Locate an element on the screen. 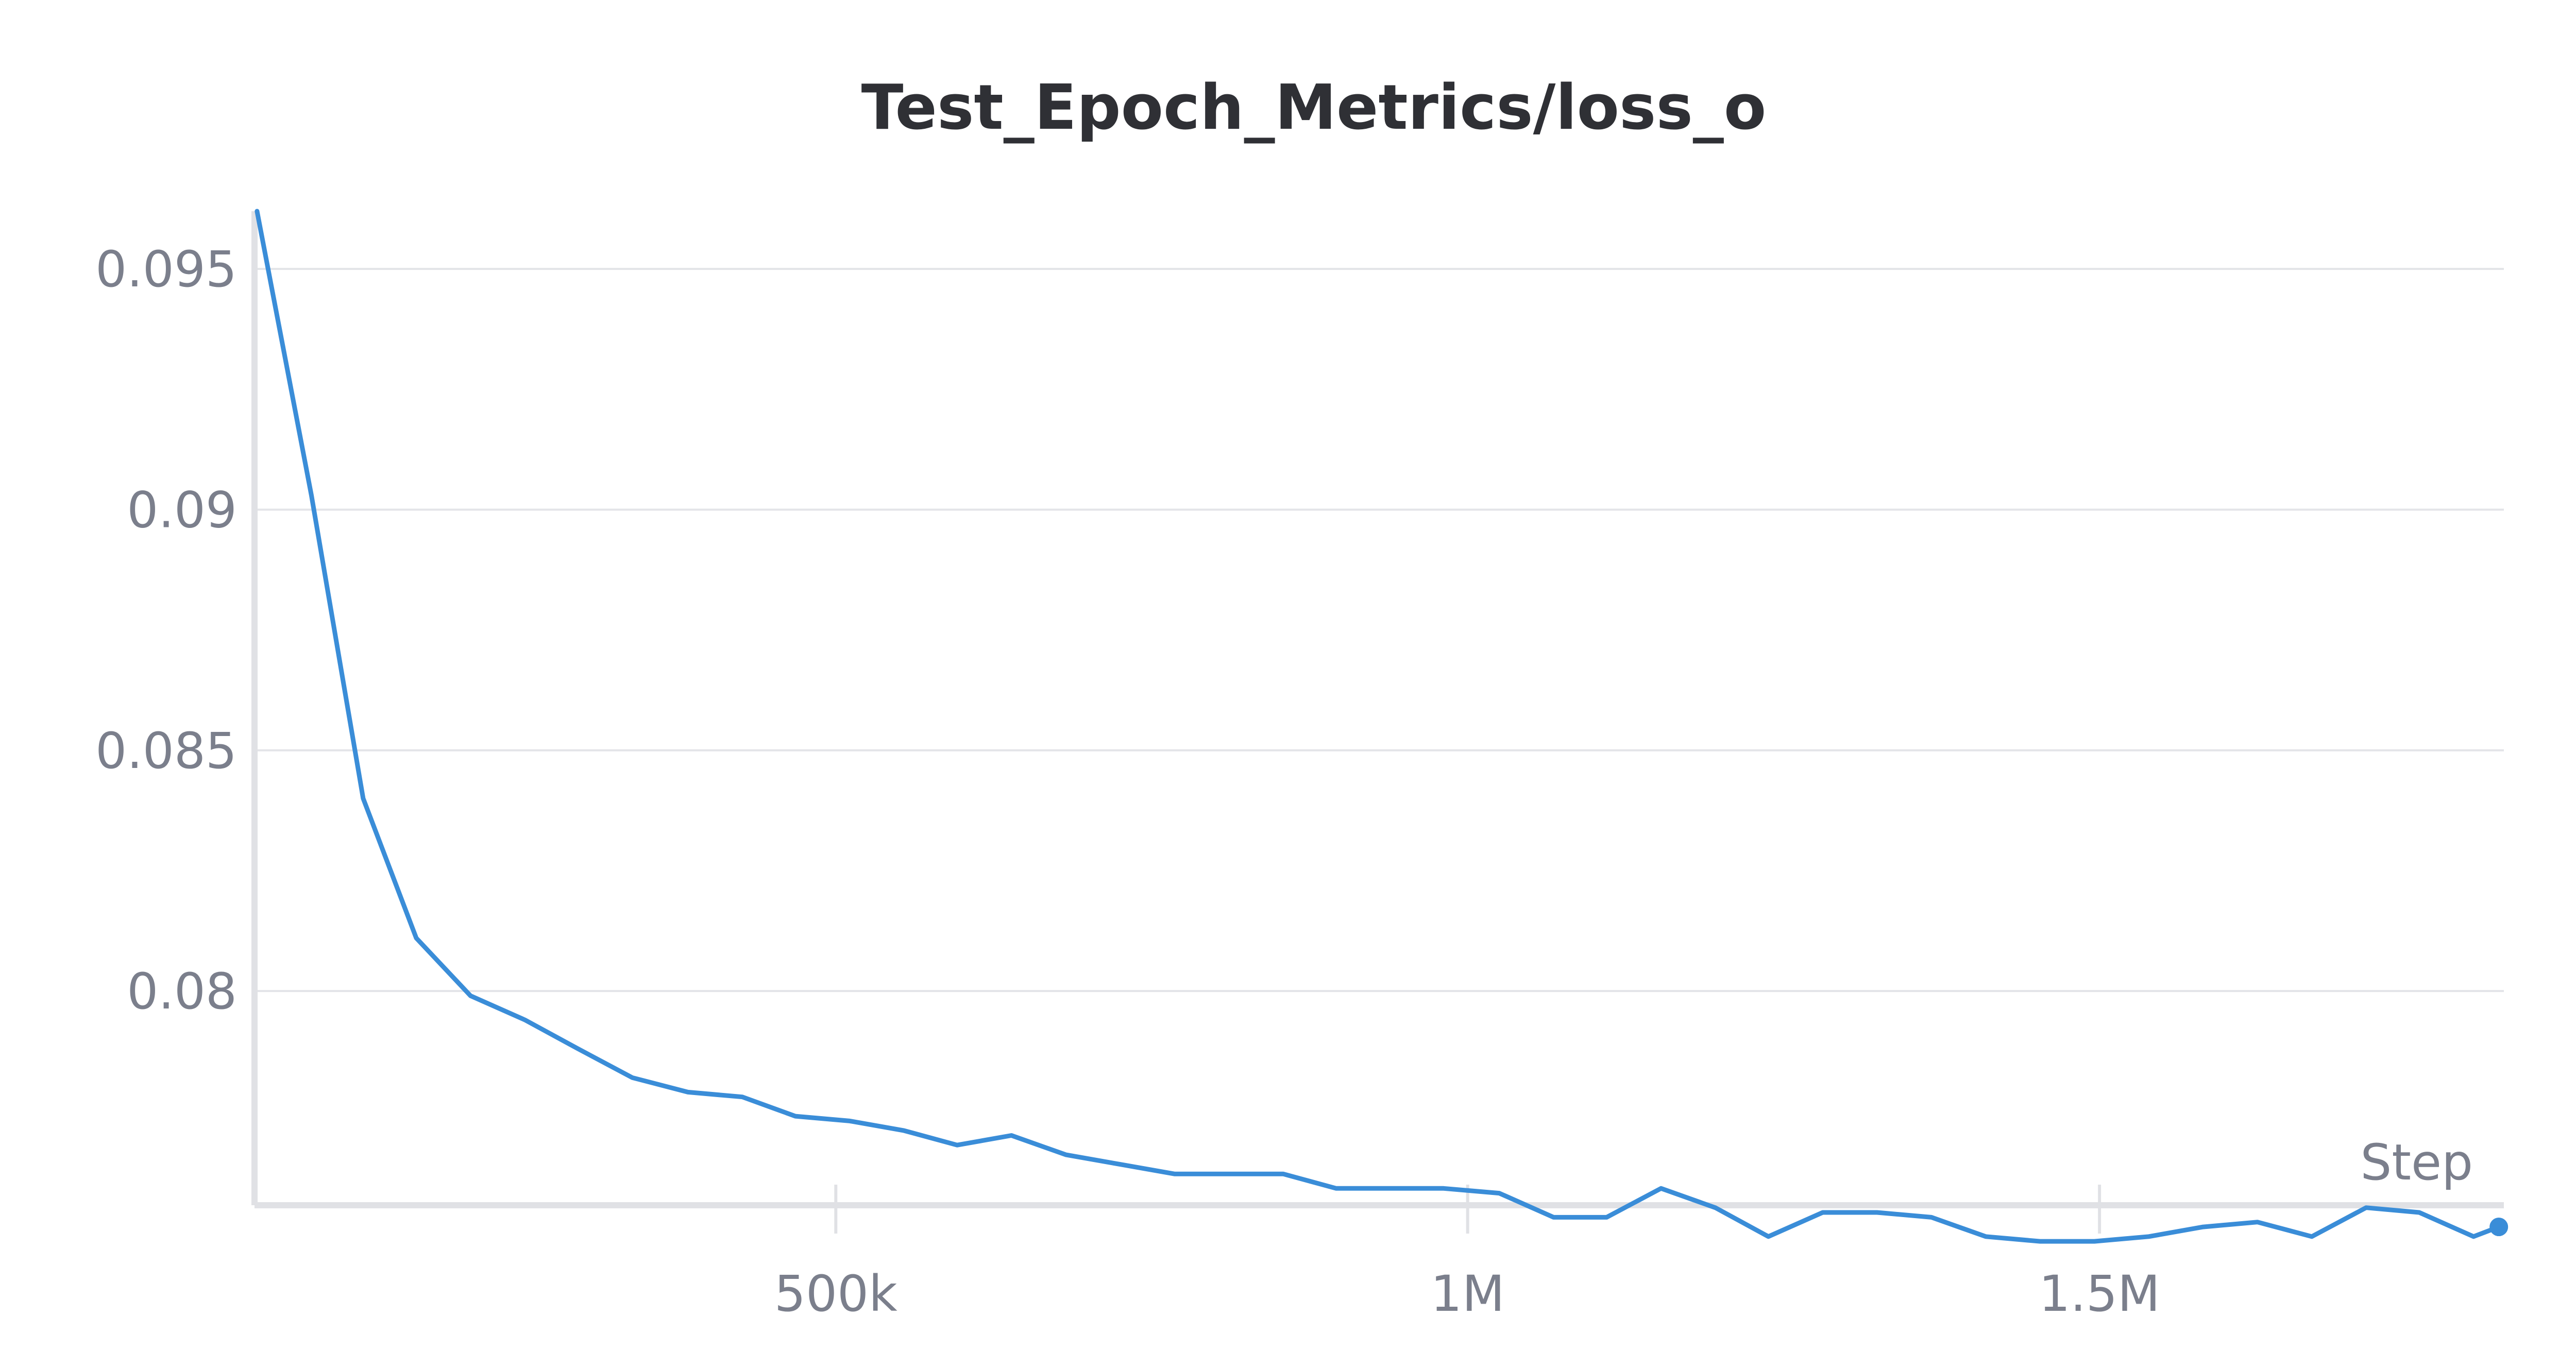 The height and width of the screenshot is (1368, 2576). x-ticks: 500k 1M 1.5M is located at coordinates (1467, 1254).